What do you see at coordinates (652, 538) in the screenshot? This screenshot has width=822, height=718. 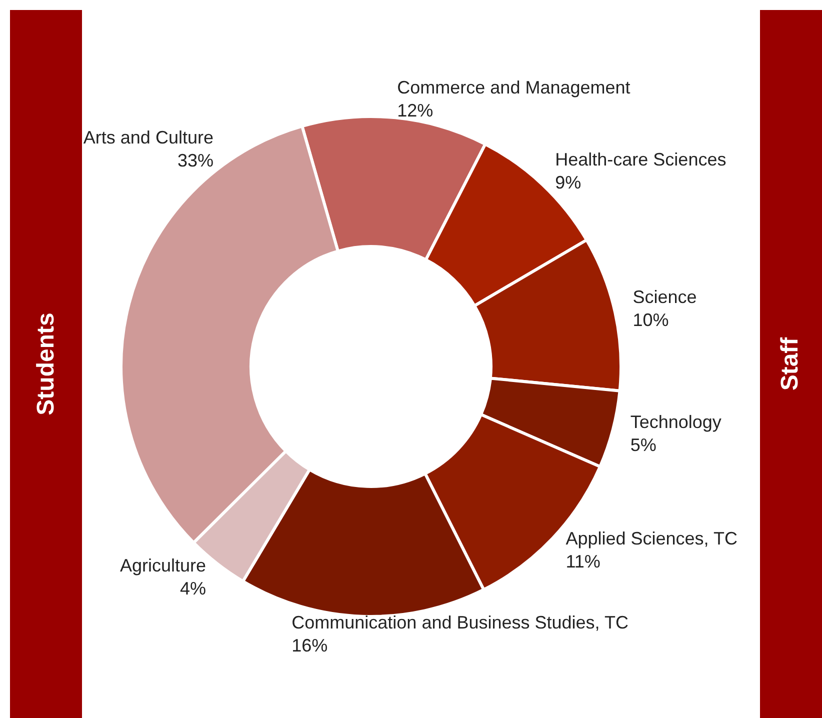 I see `slice-label: Applied Sciences, TC` at bounding box center [652, 538].